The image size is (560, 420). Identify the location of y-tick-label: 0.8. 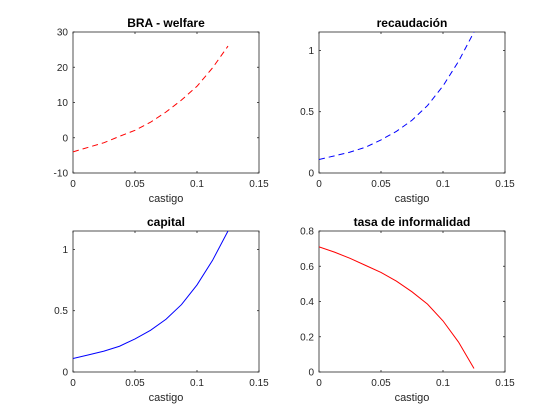
(307, 232).